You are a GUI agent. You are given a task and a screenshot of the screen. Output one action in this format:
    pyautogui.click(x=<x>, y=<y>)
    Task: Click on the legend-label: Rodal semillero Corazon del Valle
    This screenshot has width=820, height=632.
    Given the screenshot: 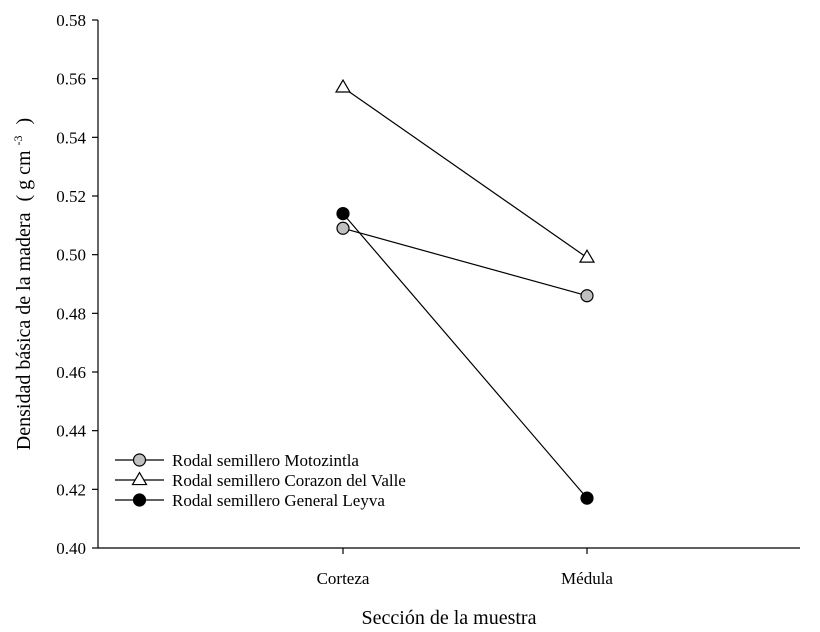 What is the action you would take?
    pyautogui.click(x=289, y=480)
    